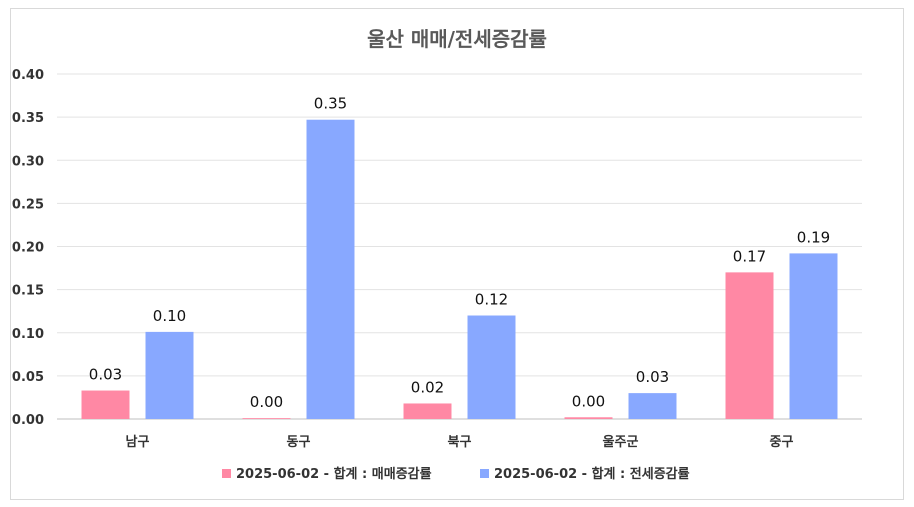 Image resolution: width=914 pixels, height=507 pixels. Describe the element at coordinates (299, 442) in the screenshot. I see `x-tick-label: 동구` at that location.